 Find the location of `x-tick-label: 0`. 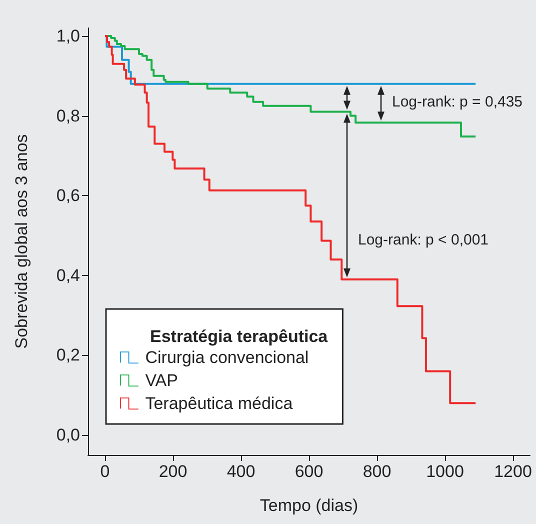

x-tick-label: 0 is located at coordinates (105, 471).